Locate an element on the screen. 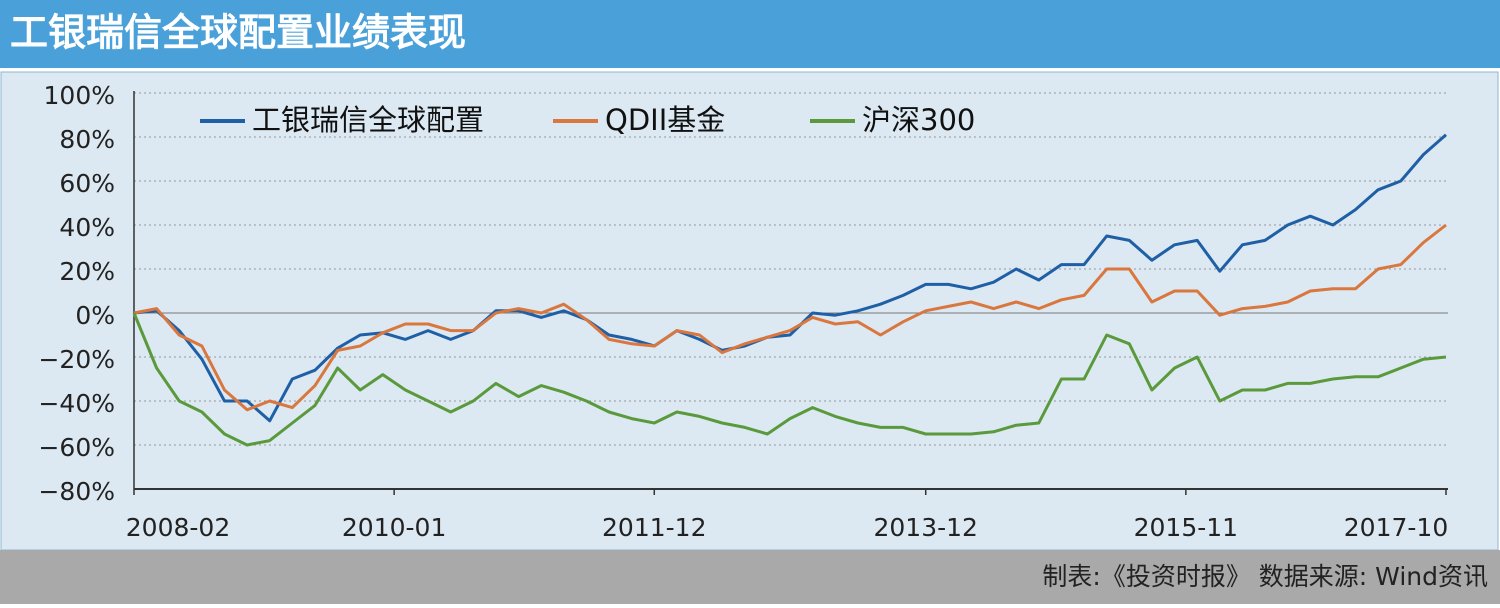 This screenshot has height=608, width=1500. x-tick-label: 2011-12 is located at coordinates (654, 527).